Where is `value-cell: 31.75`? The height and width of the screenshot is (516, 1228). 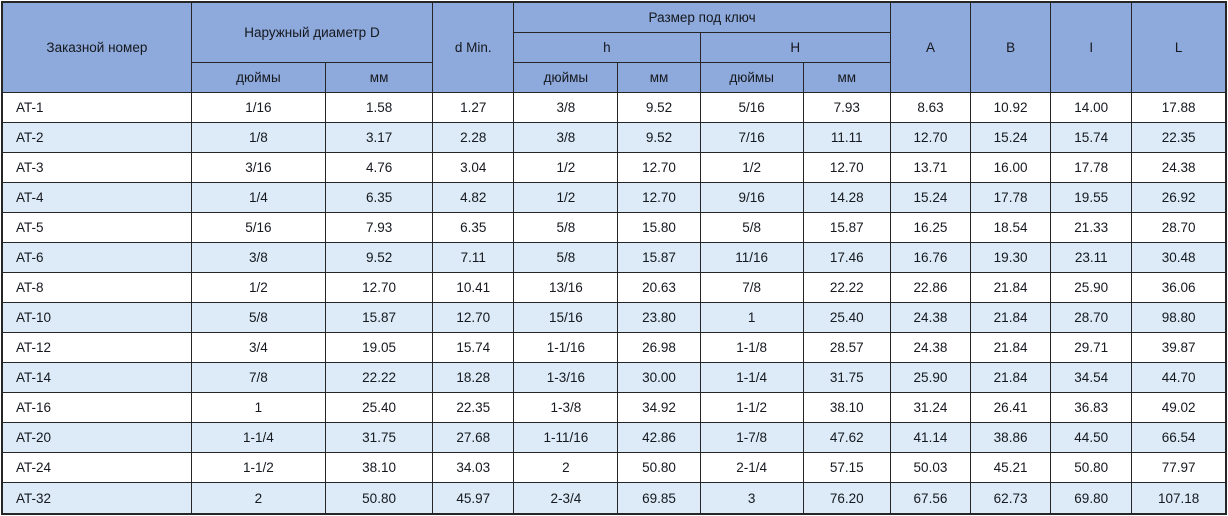 value-cell: 31.75 is located at coordinates (379, 438).